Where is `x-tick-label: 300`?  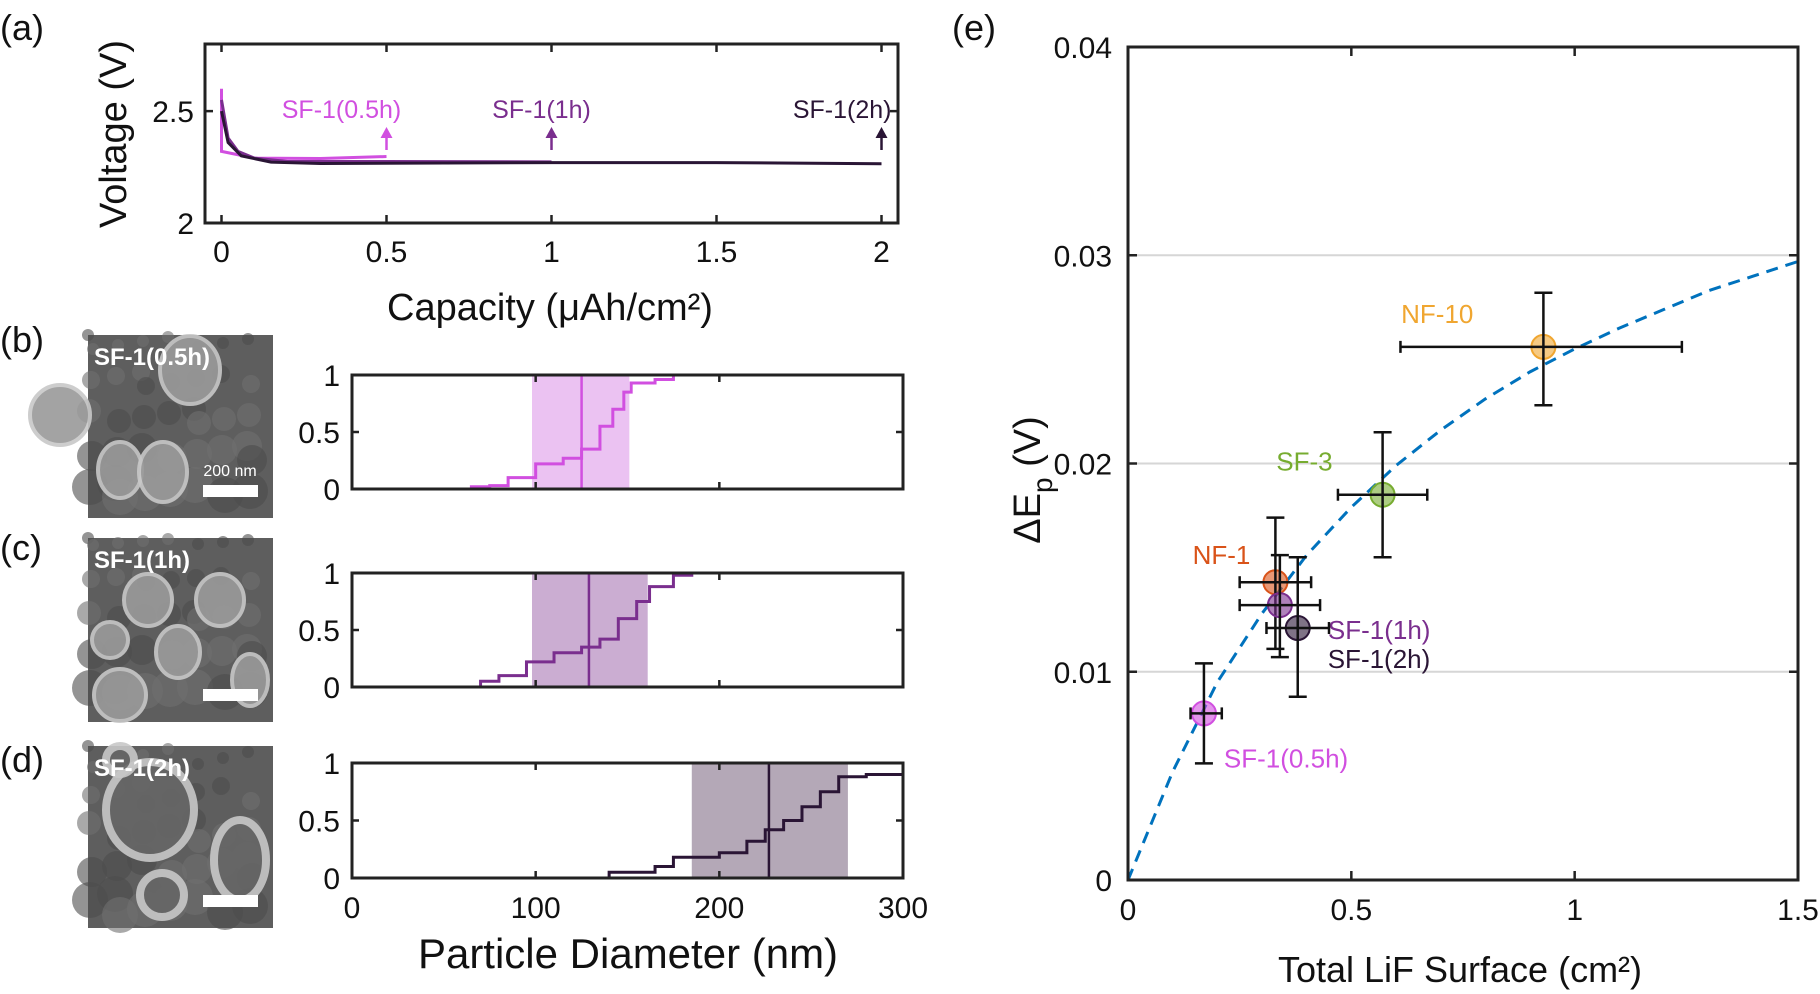 x-tick-label: 300 is located at coordinates (903, 908).